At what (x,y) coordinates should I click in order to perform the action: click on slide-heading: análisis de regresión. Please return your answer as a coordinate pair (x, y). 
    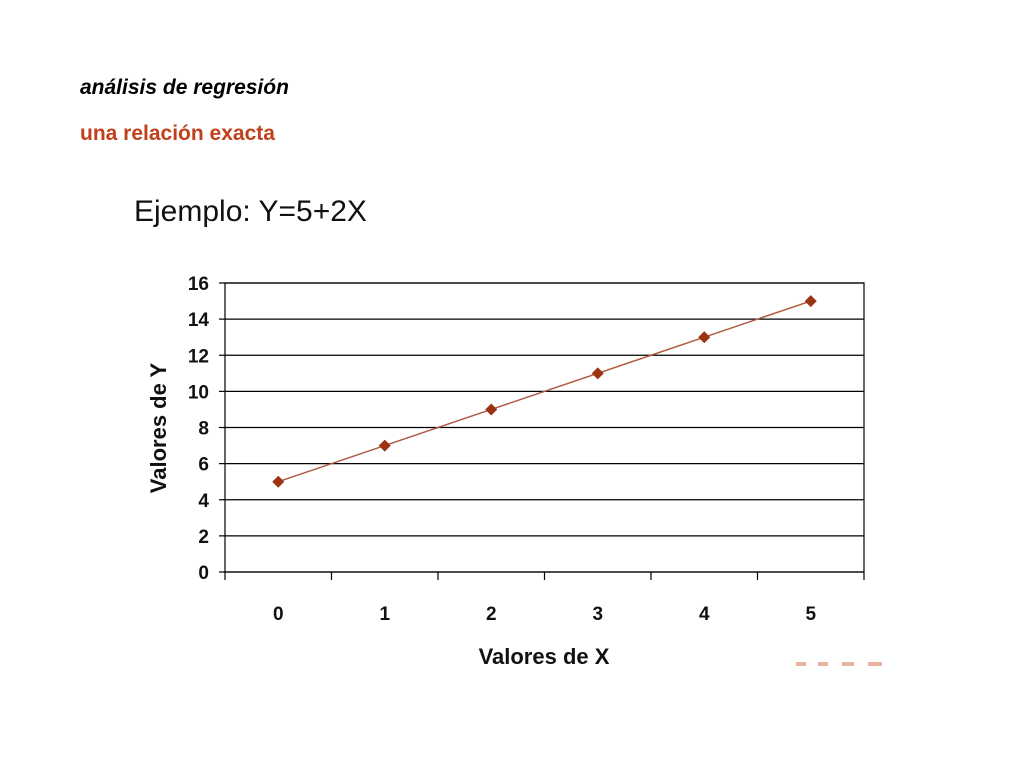
    Looking at the image, I should click on (184, 87).